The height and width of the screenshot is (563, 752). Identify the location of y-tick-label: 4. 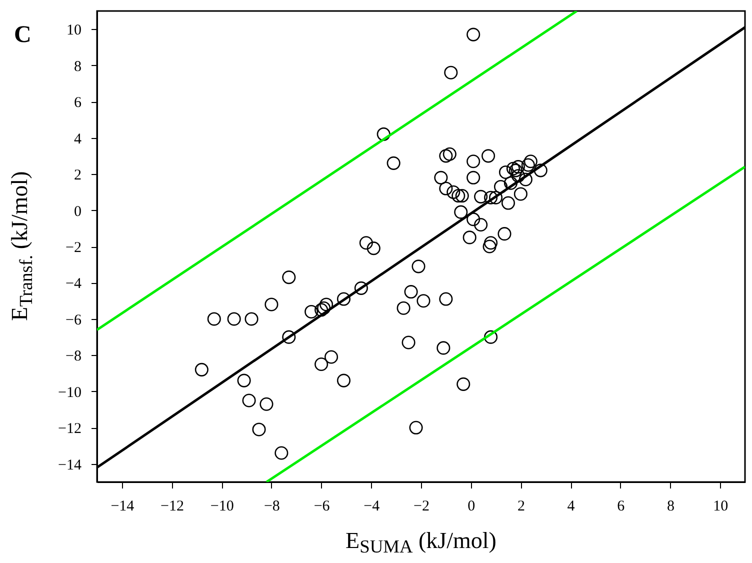
(78, 139).